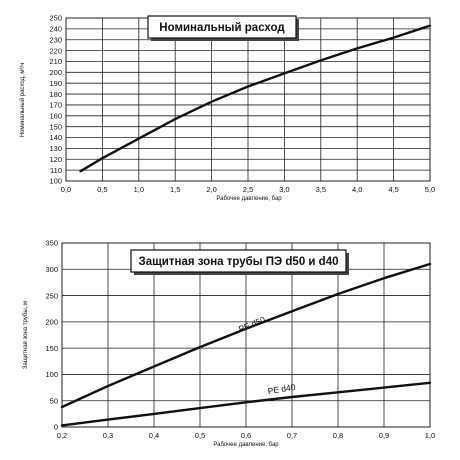 The width and height of the screenshot is (460, 460). What do you see at coordinates (55, 148) in the screenshot?
I see `flow-y-tick-label: 130` at bounding box center [55, 148].